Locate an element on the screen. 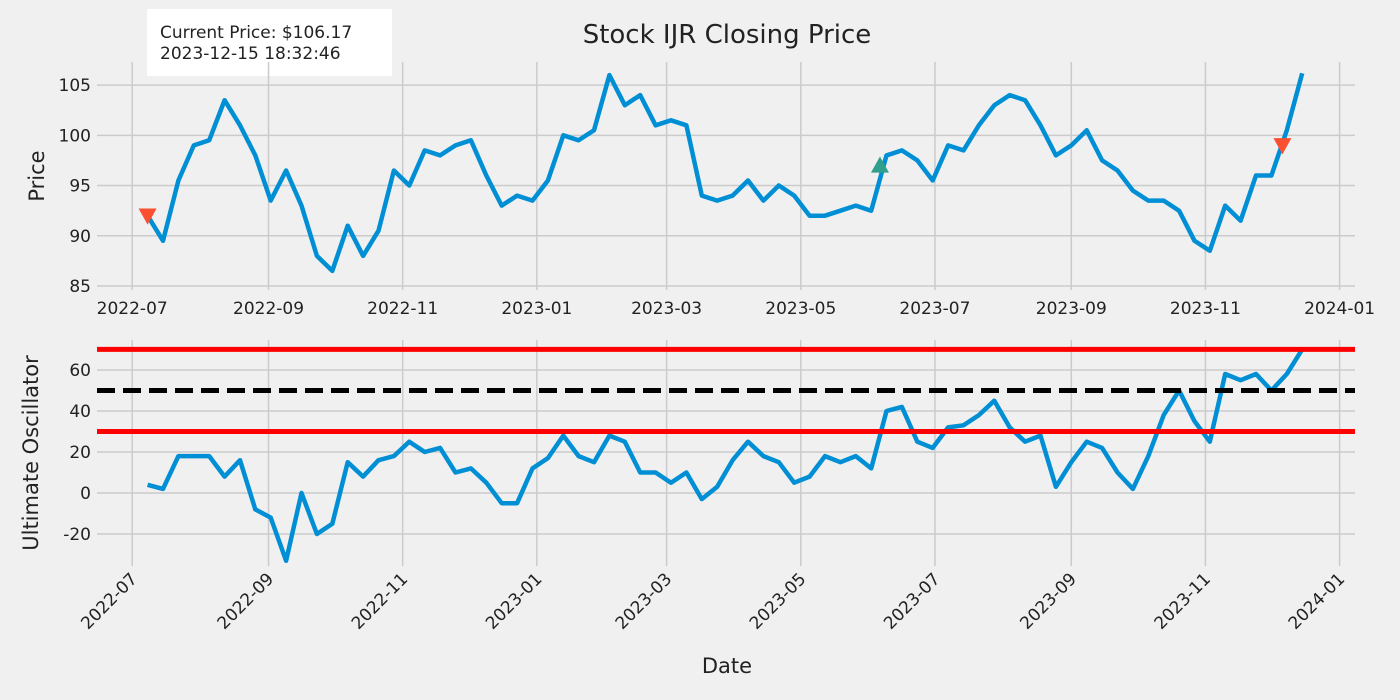 The image size is (1400, 700). x-tick-label: 2022-09 is located at coordinates (268, 309).